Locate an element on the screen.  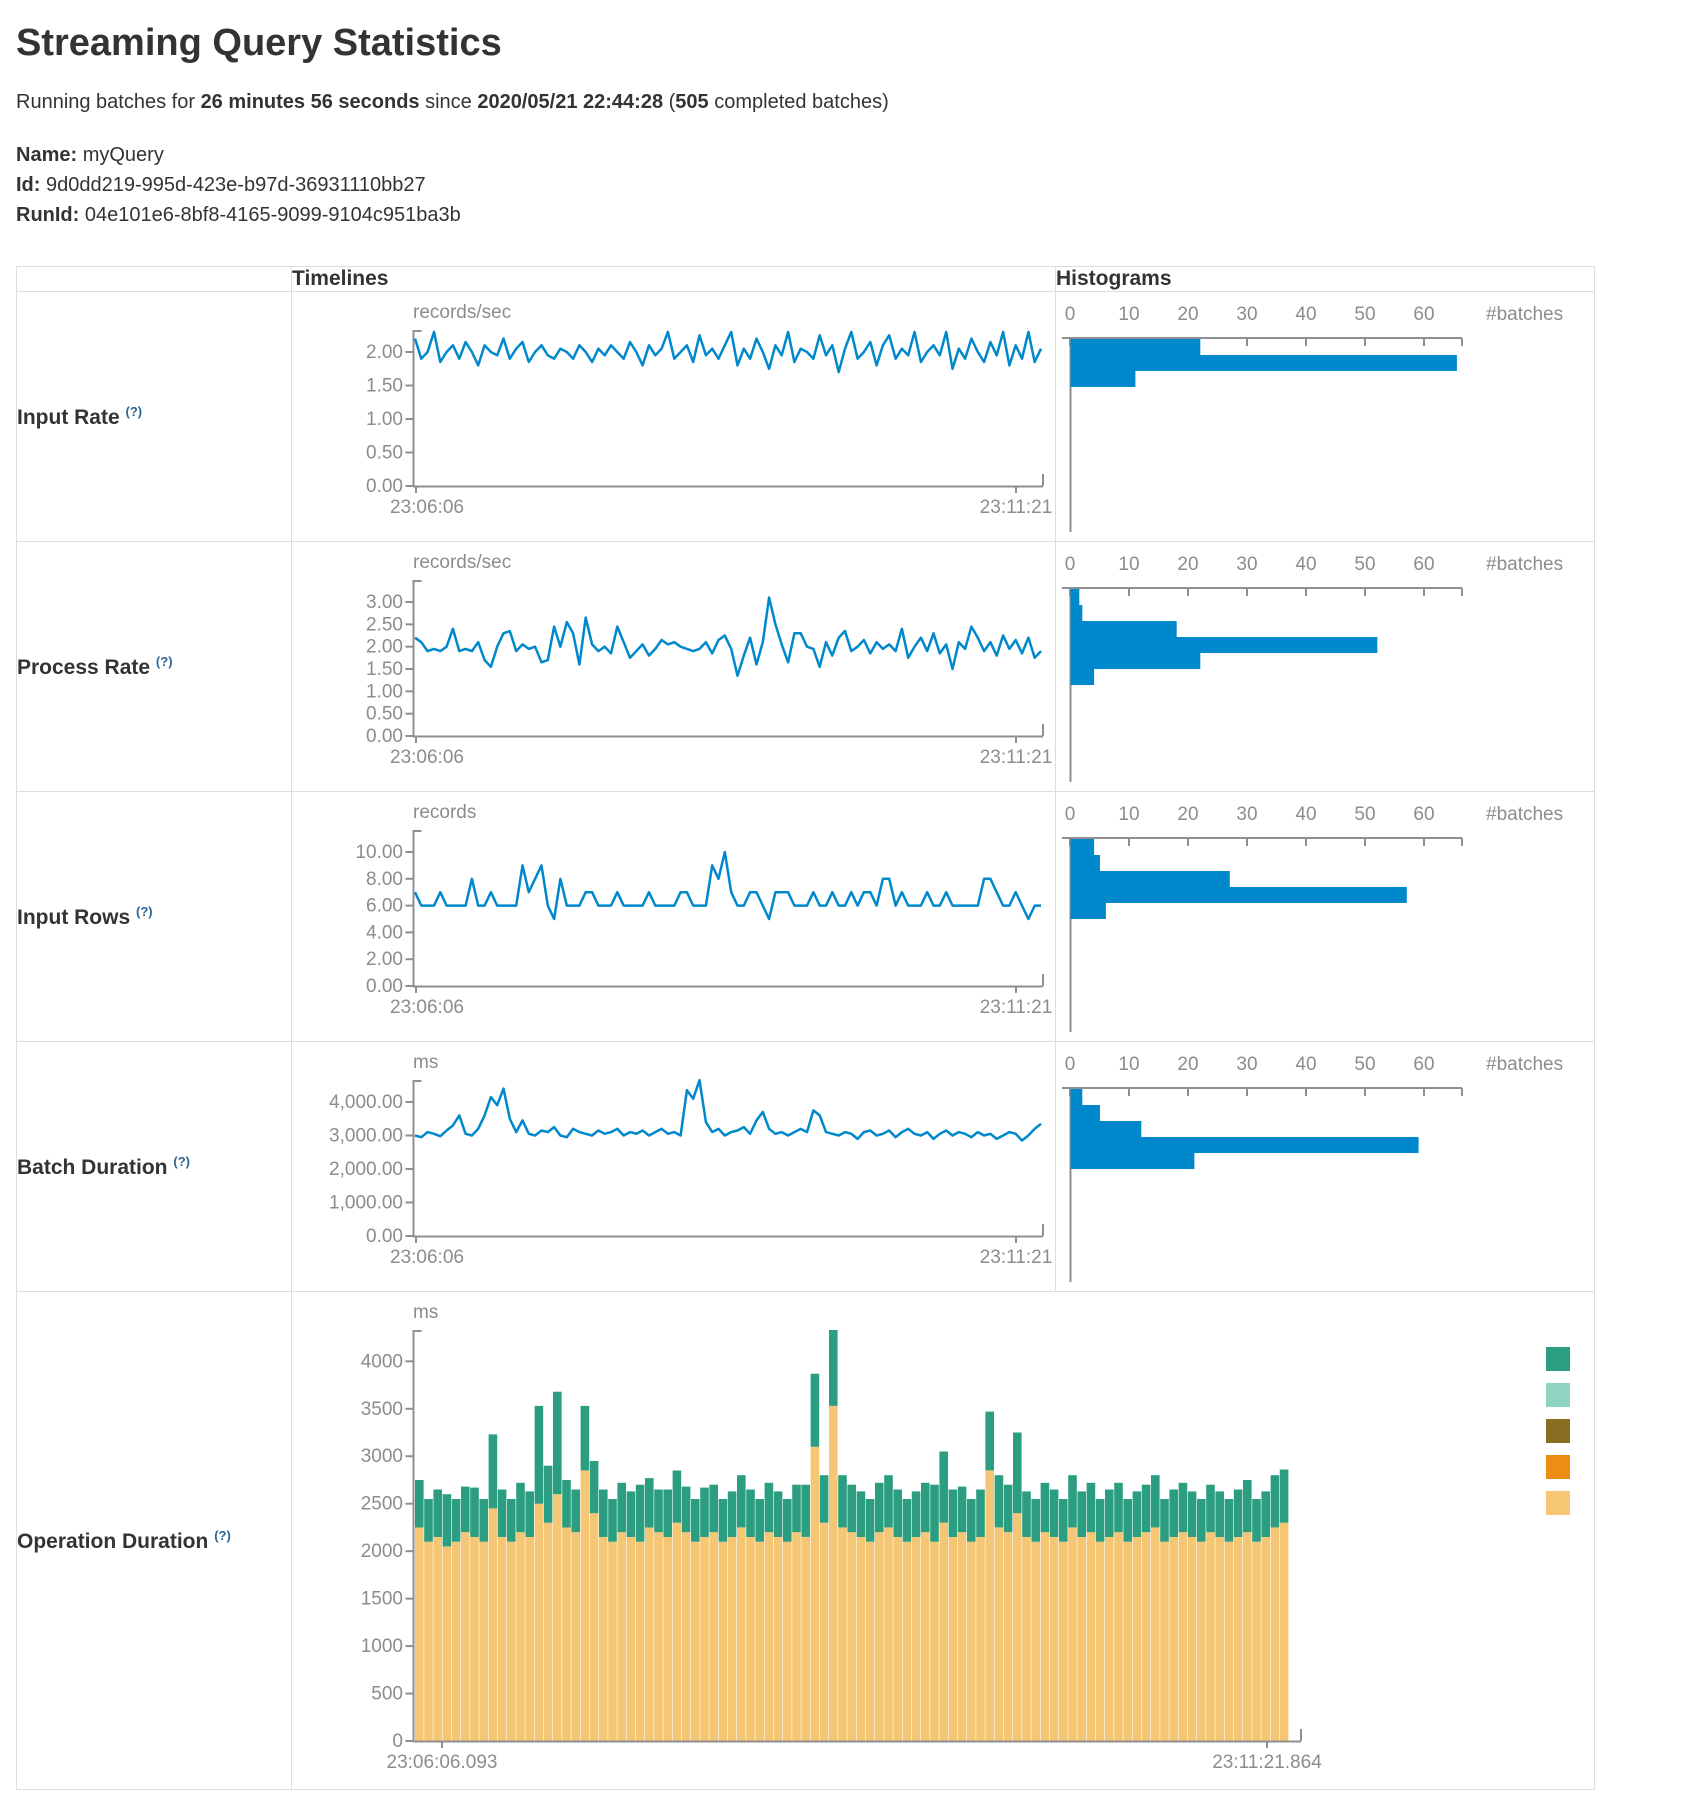
metric-label: Process Rate is located at coordinates (84, 667).